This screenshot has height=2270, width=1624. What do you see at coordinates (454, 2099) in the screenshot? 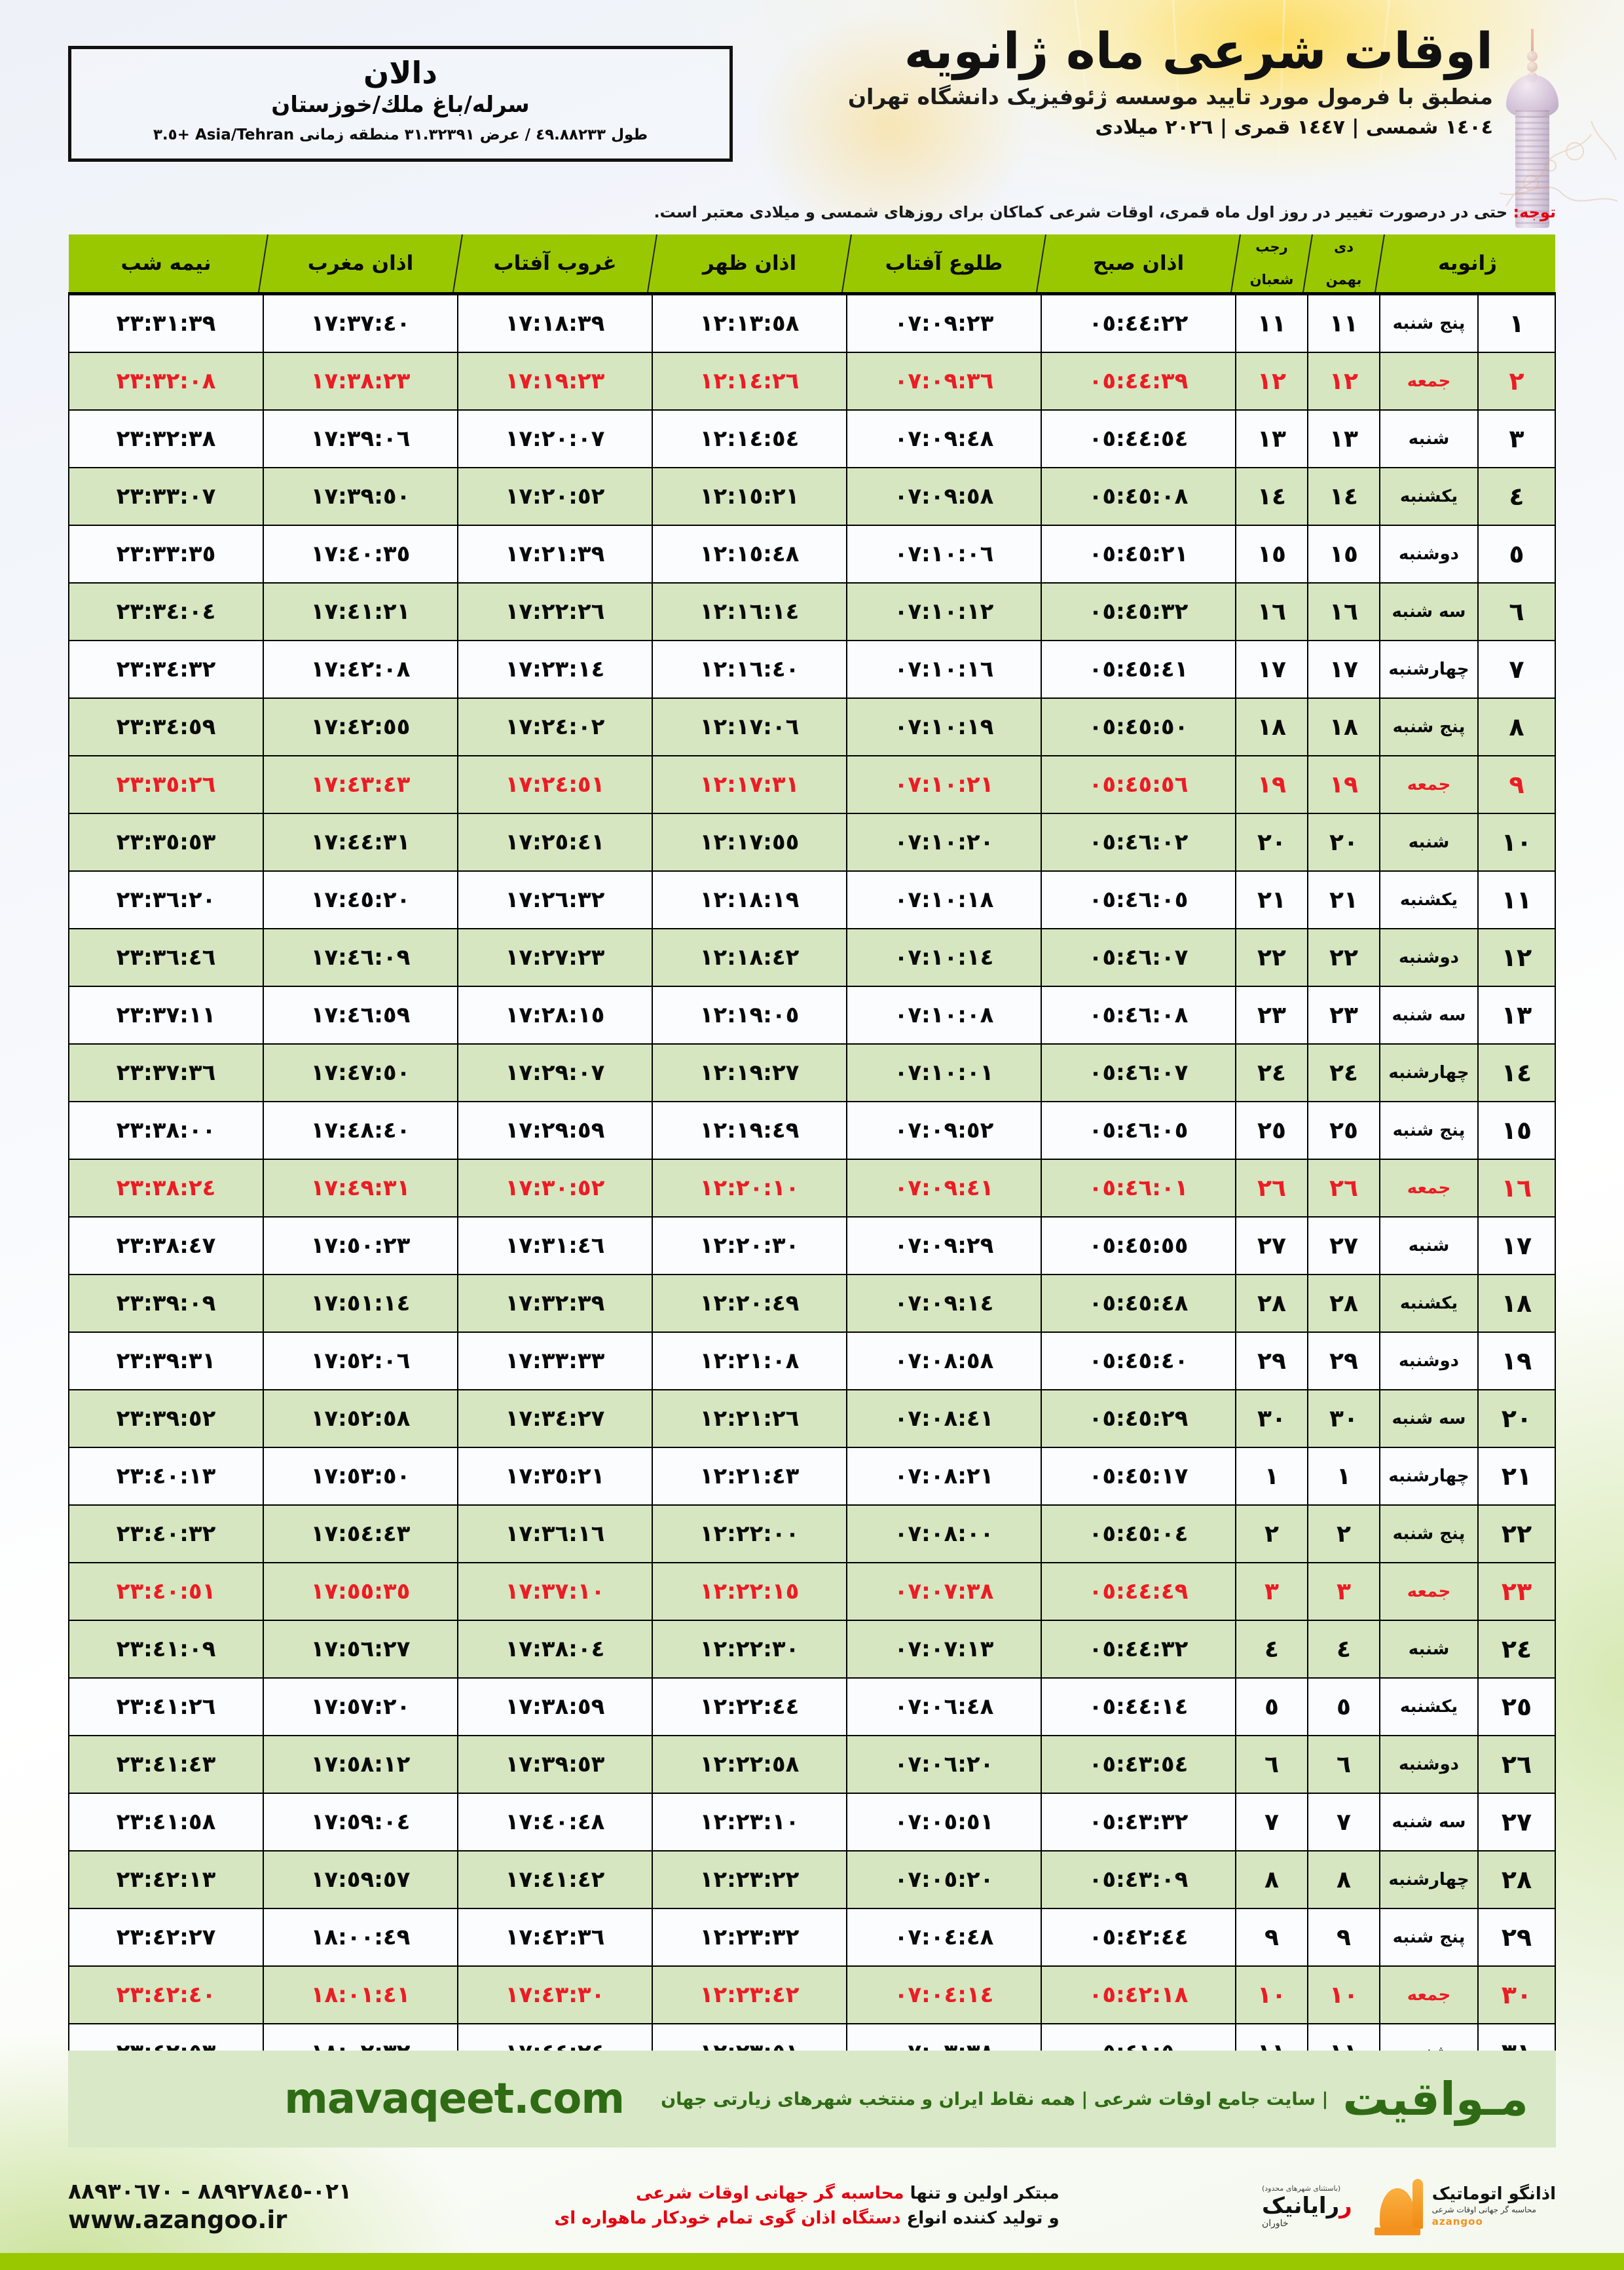
I see `mavaqeet-website: mavaqeet.com` at bounding box center [454, 2099].